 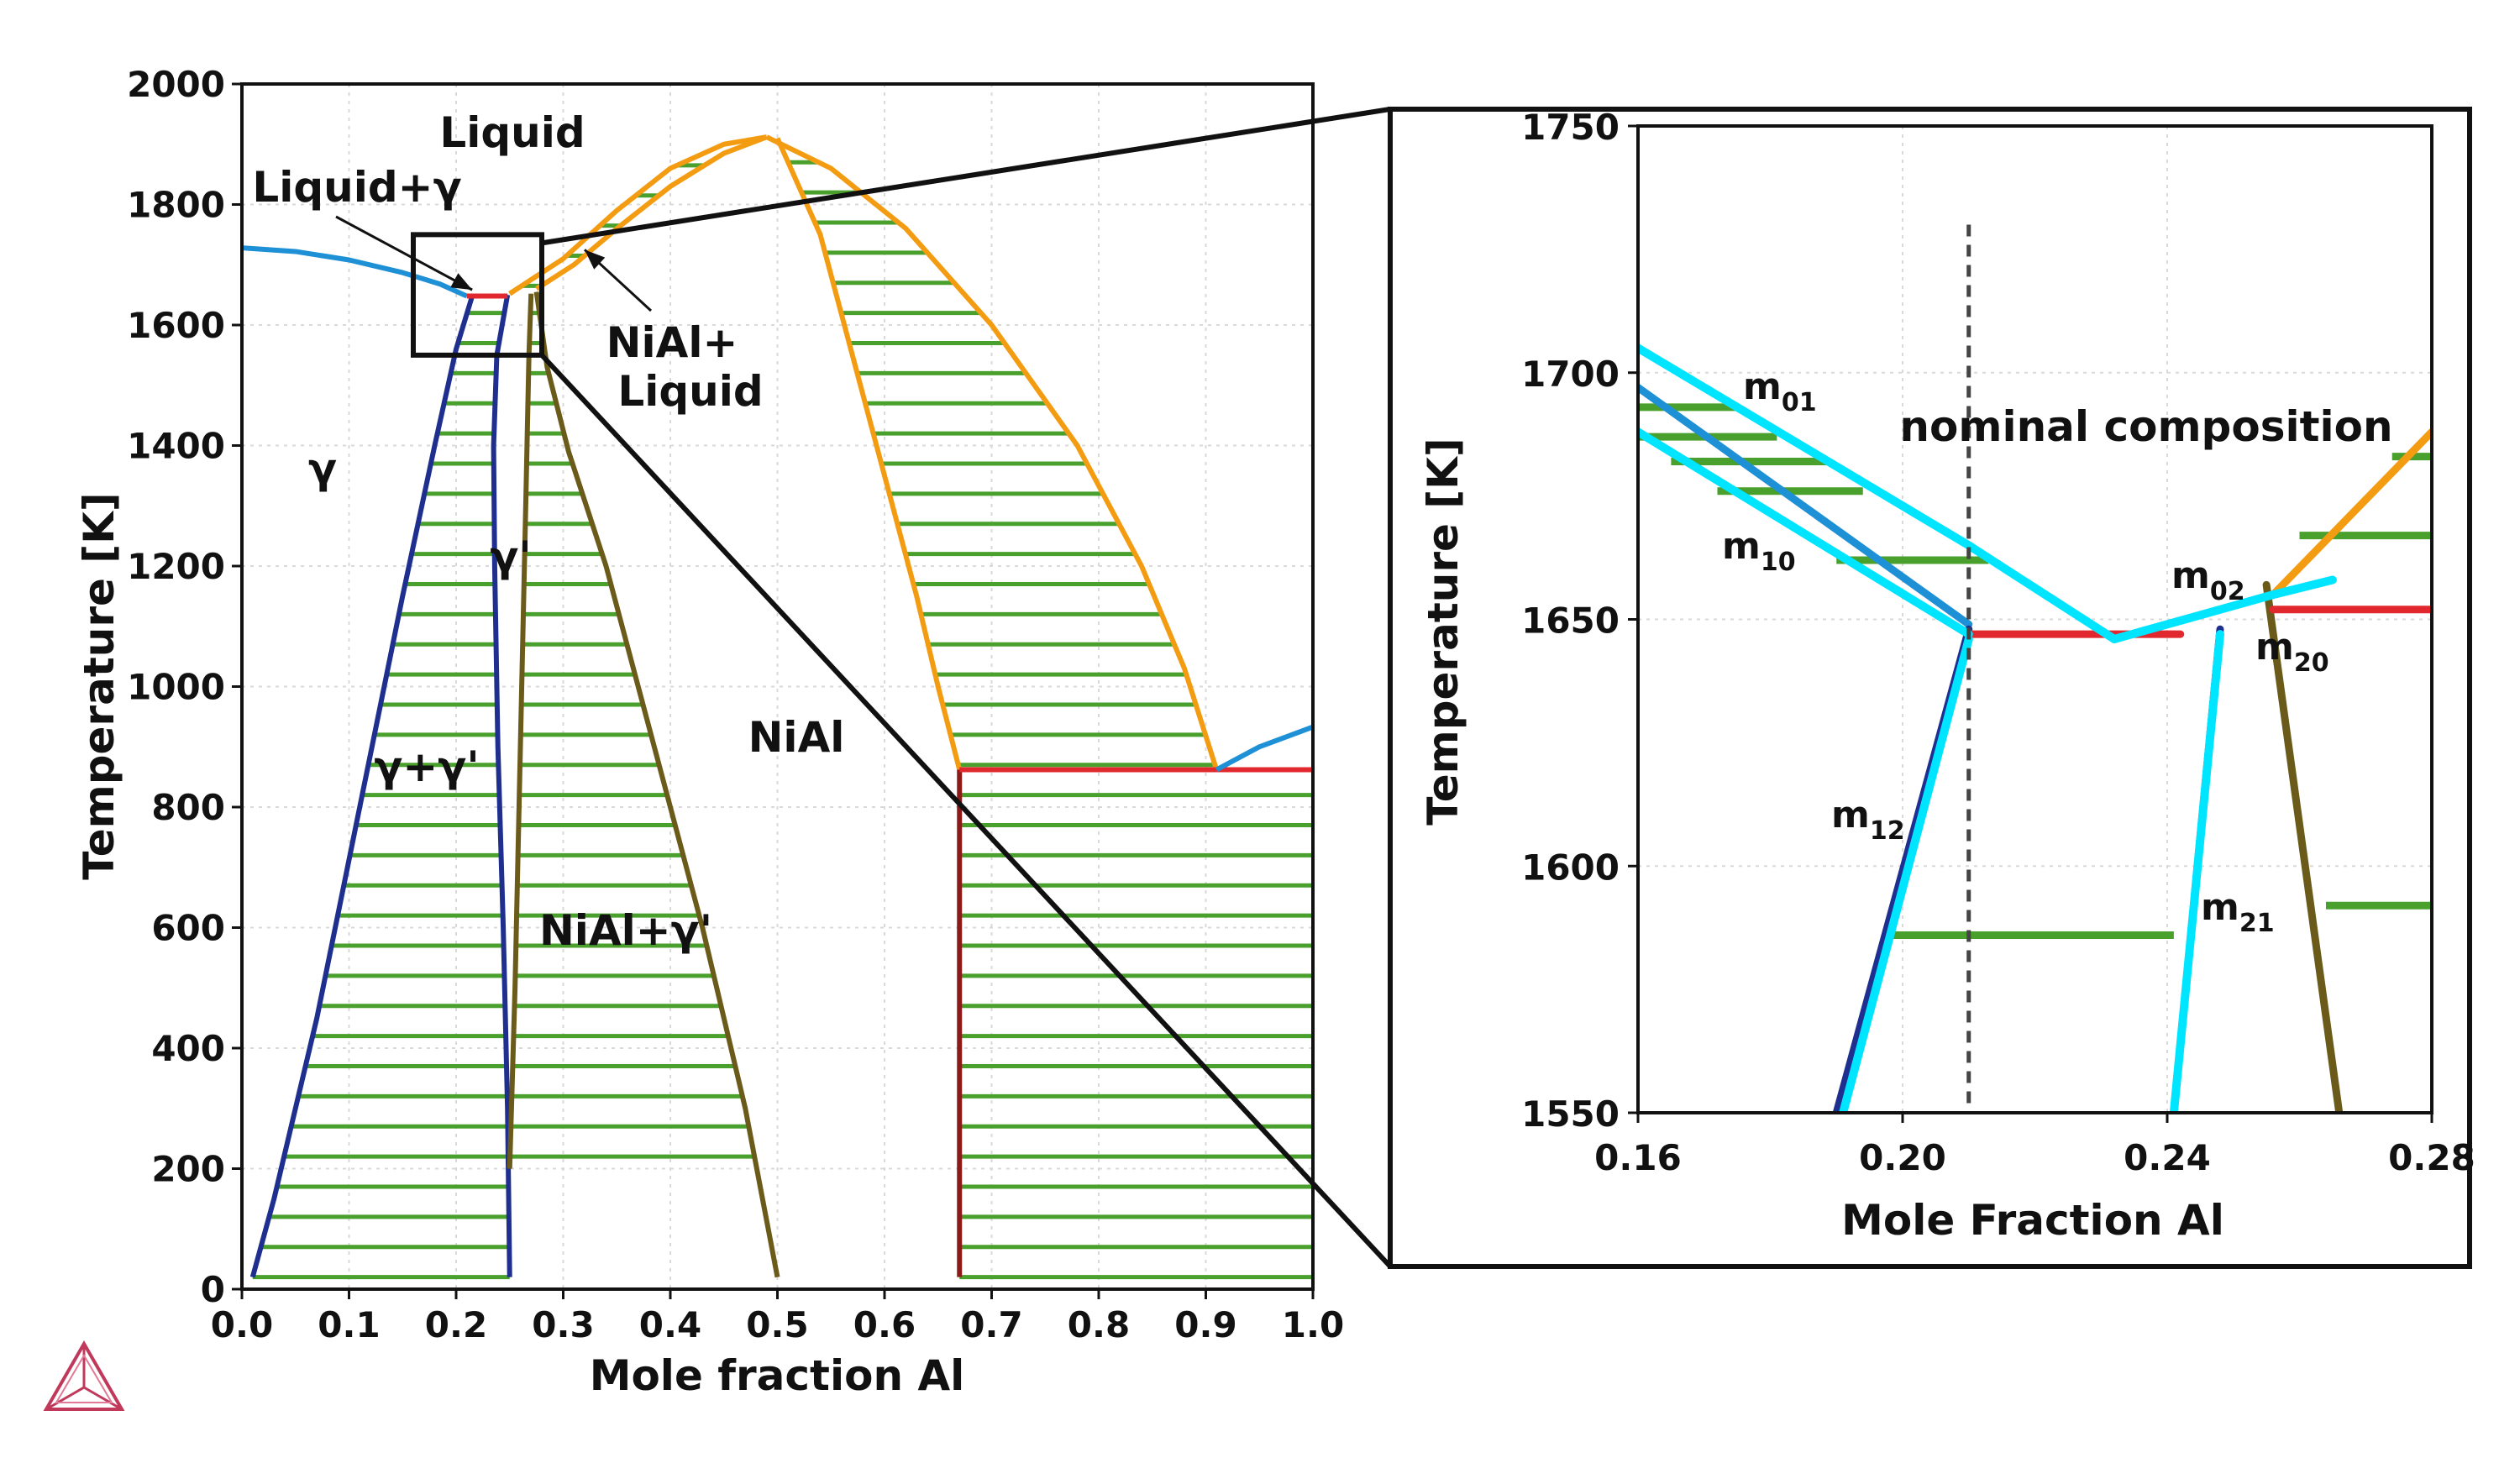 I want to click on main-x-tick-label: 0.5, so click(x=777, y=1324).